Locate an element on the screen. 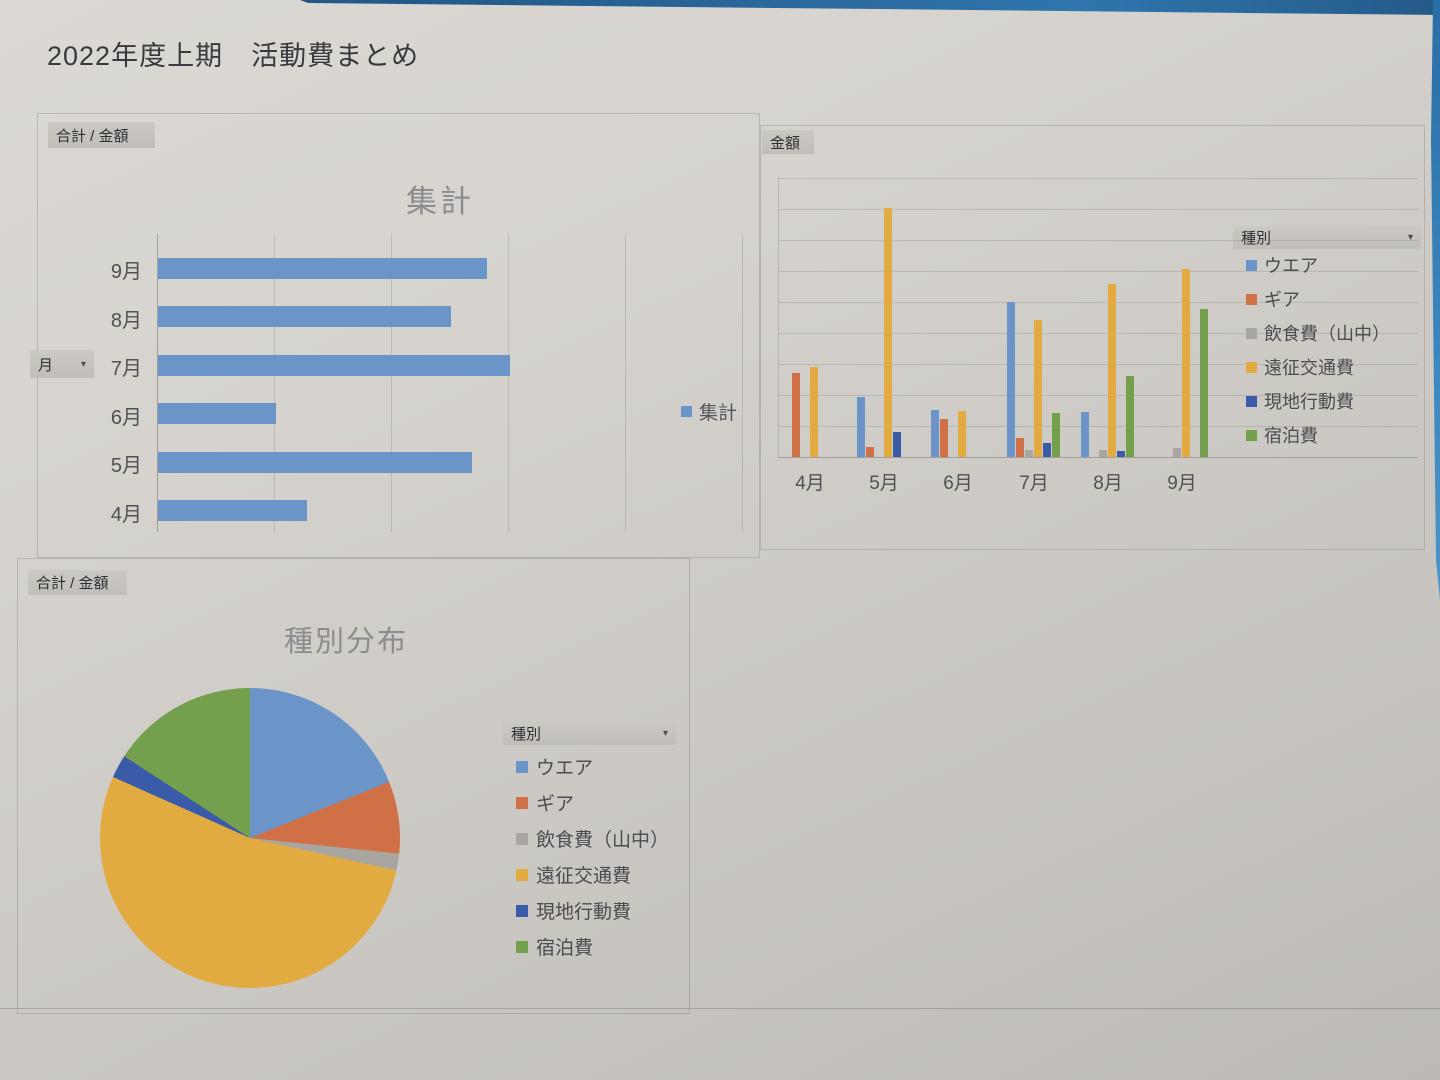  pie-legend-item-ウエア: ウエア is located at coordinates (554, 766).